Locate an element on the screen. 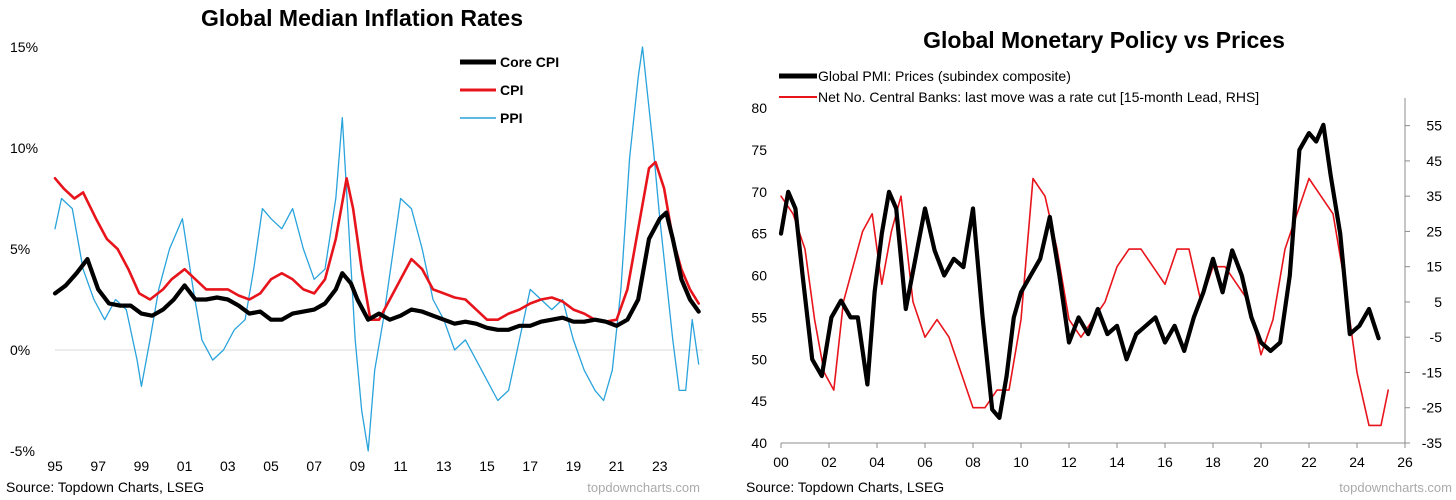 Image resolution: width=1456 pixels, height=500 pixels. right-y-axis-left: 40 45 50 55 60 65 70 75 80 is located at coordinates (759, 275).